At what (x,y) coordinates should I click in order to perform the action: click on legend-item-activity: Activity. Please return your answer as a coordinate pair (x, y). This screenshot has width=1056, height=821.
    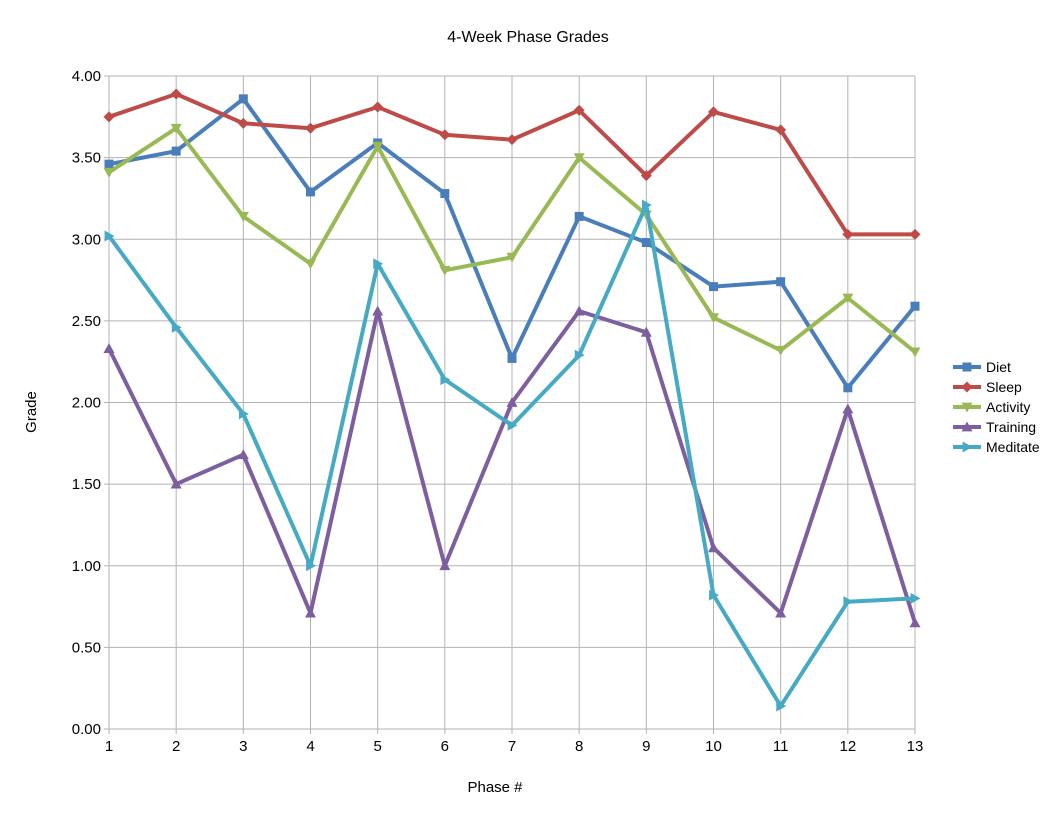
    Looking at the image, I should click on (991, 407).